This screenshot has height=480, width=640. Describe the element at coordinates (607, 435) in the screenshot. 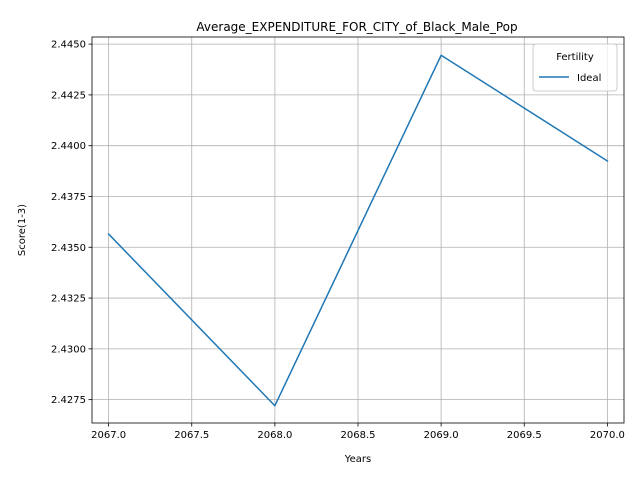

I see `x-tick-label: 2070.0` at that location.